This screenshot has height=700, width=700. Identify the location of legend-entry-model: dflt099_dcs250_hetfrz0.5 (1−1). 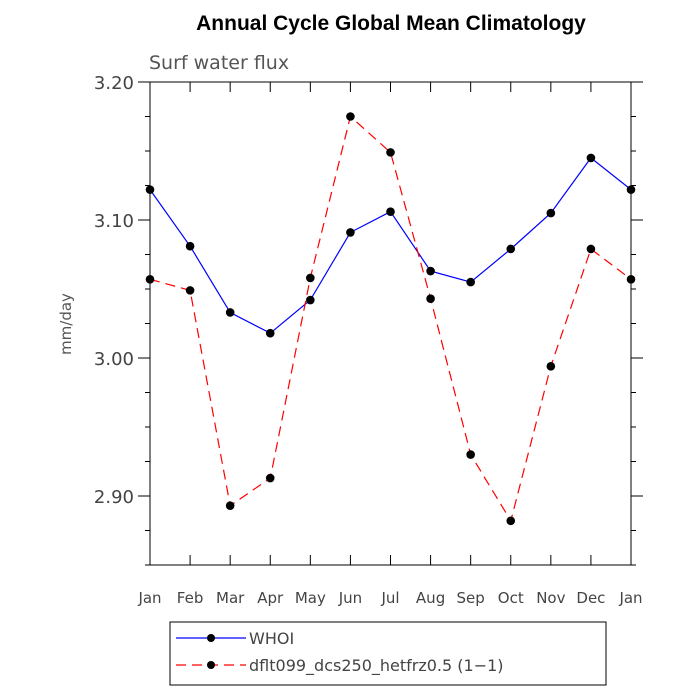
(376, 666).